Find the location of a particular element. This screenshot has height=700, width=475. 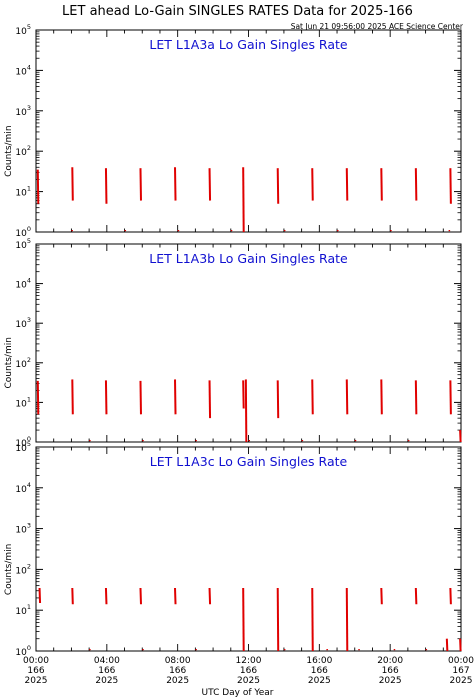

x-axis-title: UTC Day of Year is located at coordinates (237, 693).